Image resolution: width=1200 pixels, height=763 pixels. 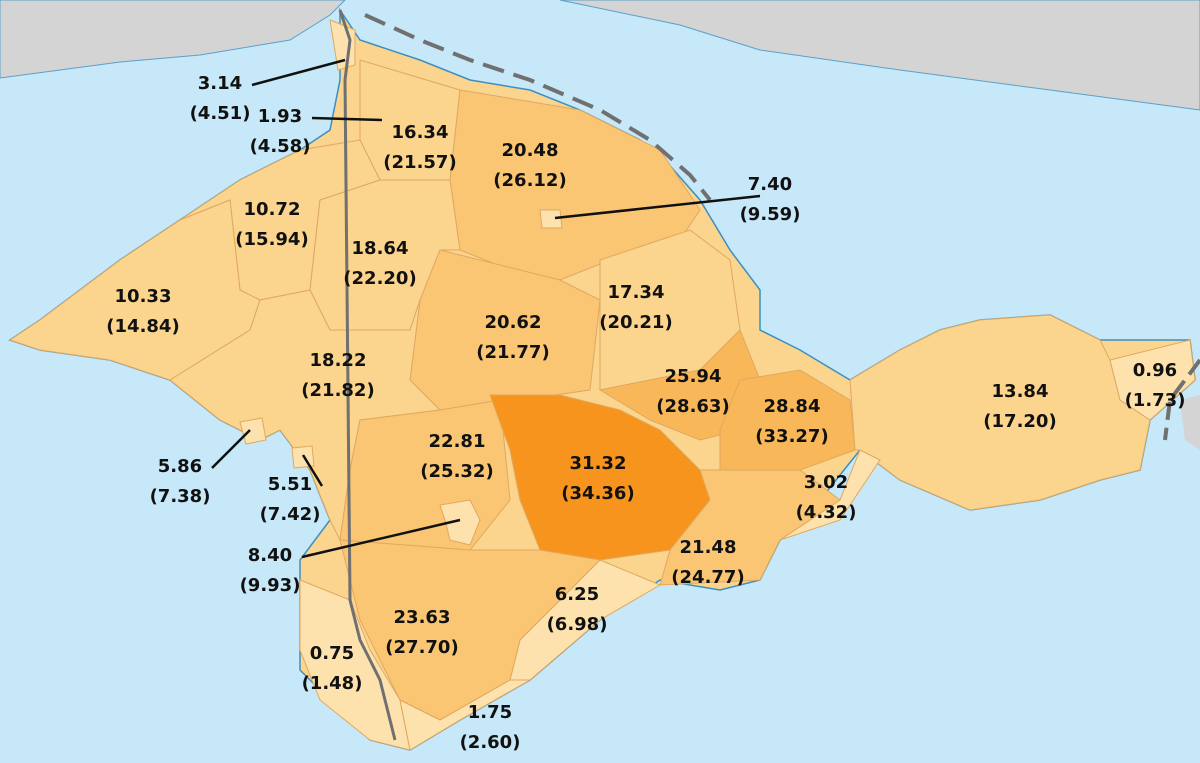 What do you see at coordinates (280, 116) in the screenshot?
I see `region-value: 1.93` at bounding box center [280, 116].